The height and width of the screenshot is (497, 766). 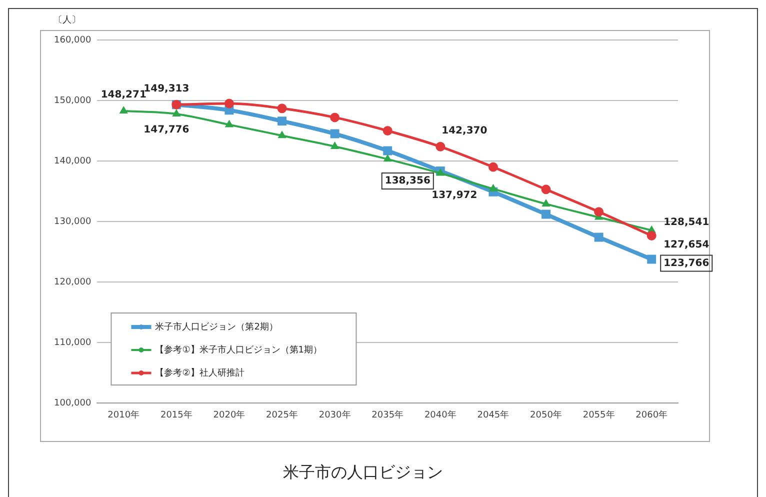 I want to click on x-tick-label: 2040年, so click(x=440, y=415).